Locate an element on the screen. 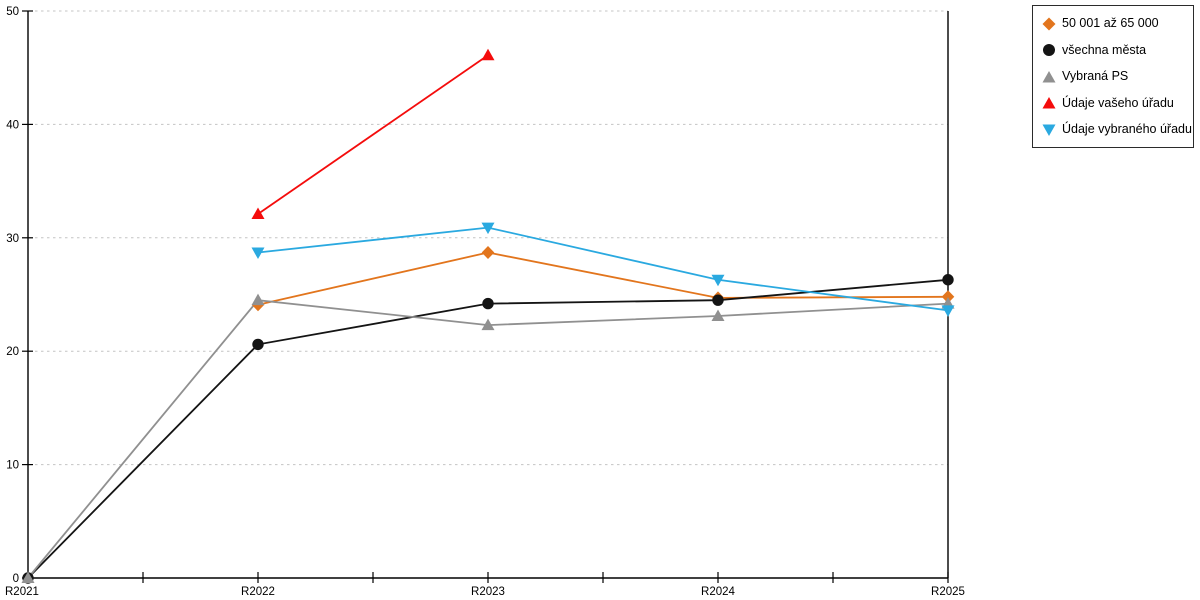 Image resolution: width=1200 pixels, height=600 pixels. x-tick-label: R2021 is located at coordinates (22, 592).